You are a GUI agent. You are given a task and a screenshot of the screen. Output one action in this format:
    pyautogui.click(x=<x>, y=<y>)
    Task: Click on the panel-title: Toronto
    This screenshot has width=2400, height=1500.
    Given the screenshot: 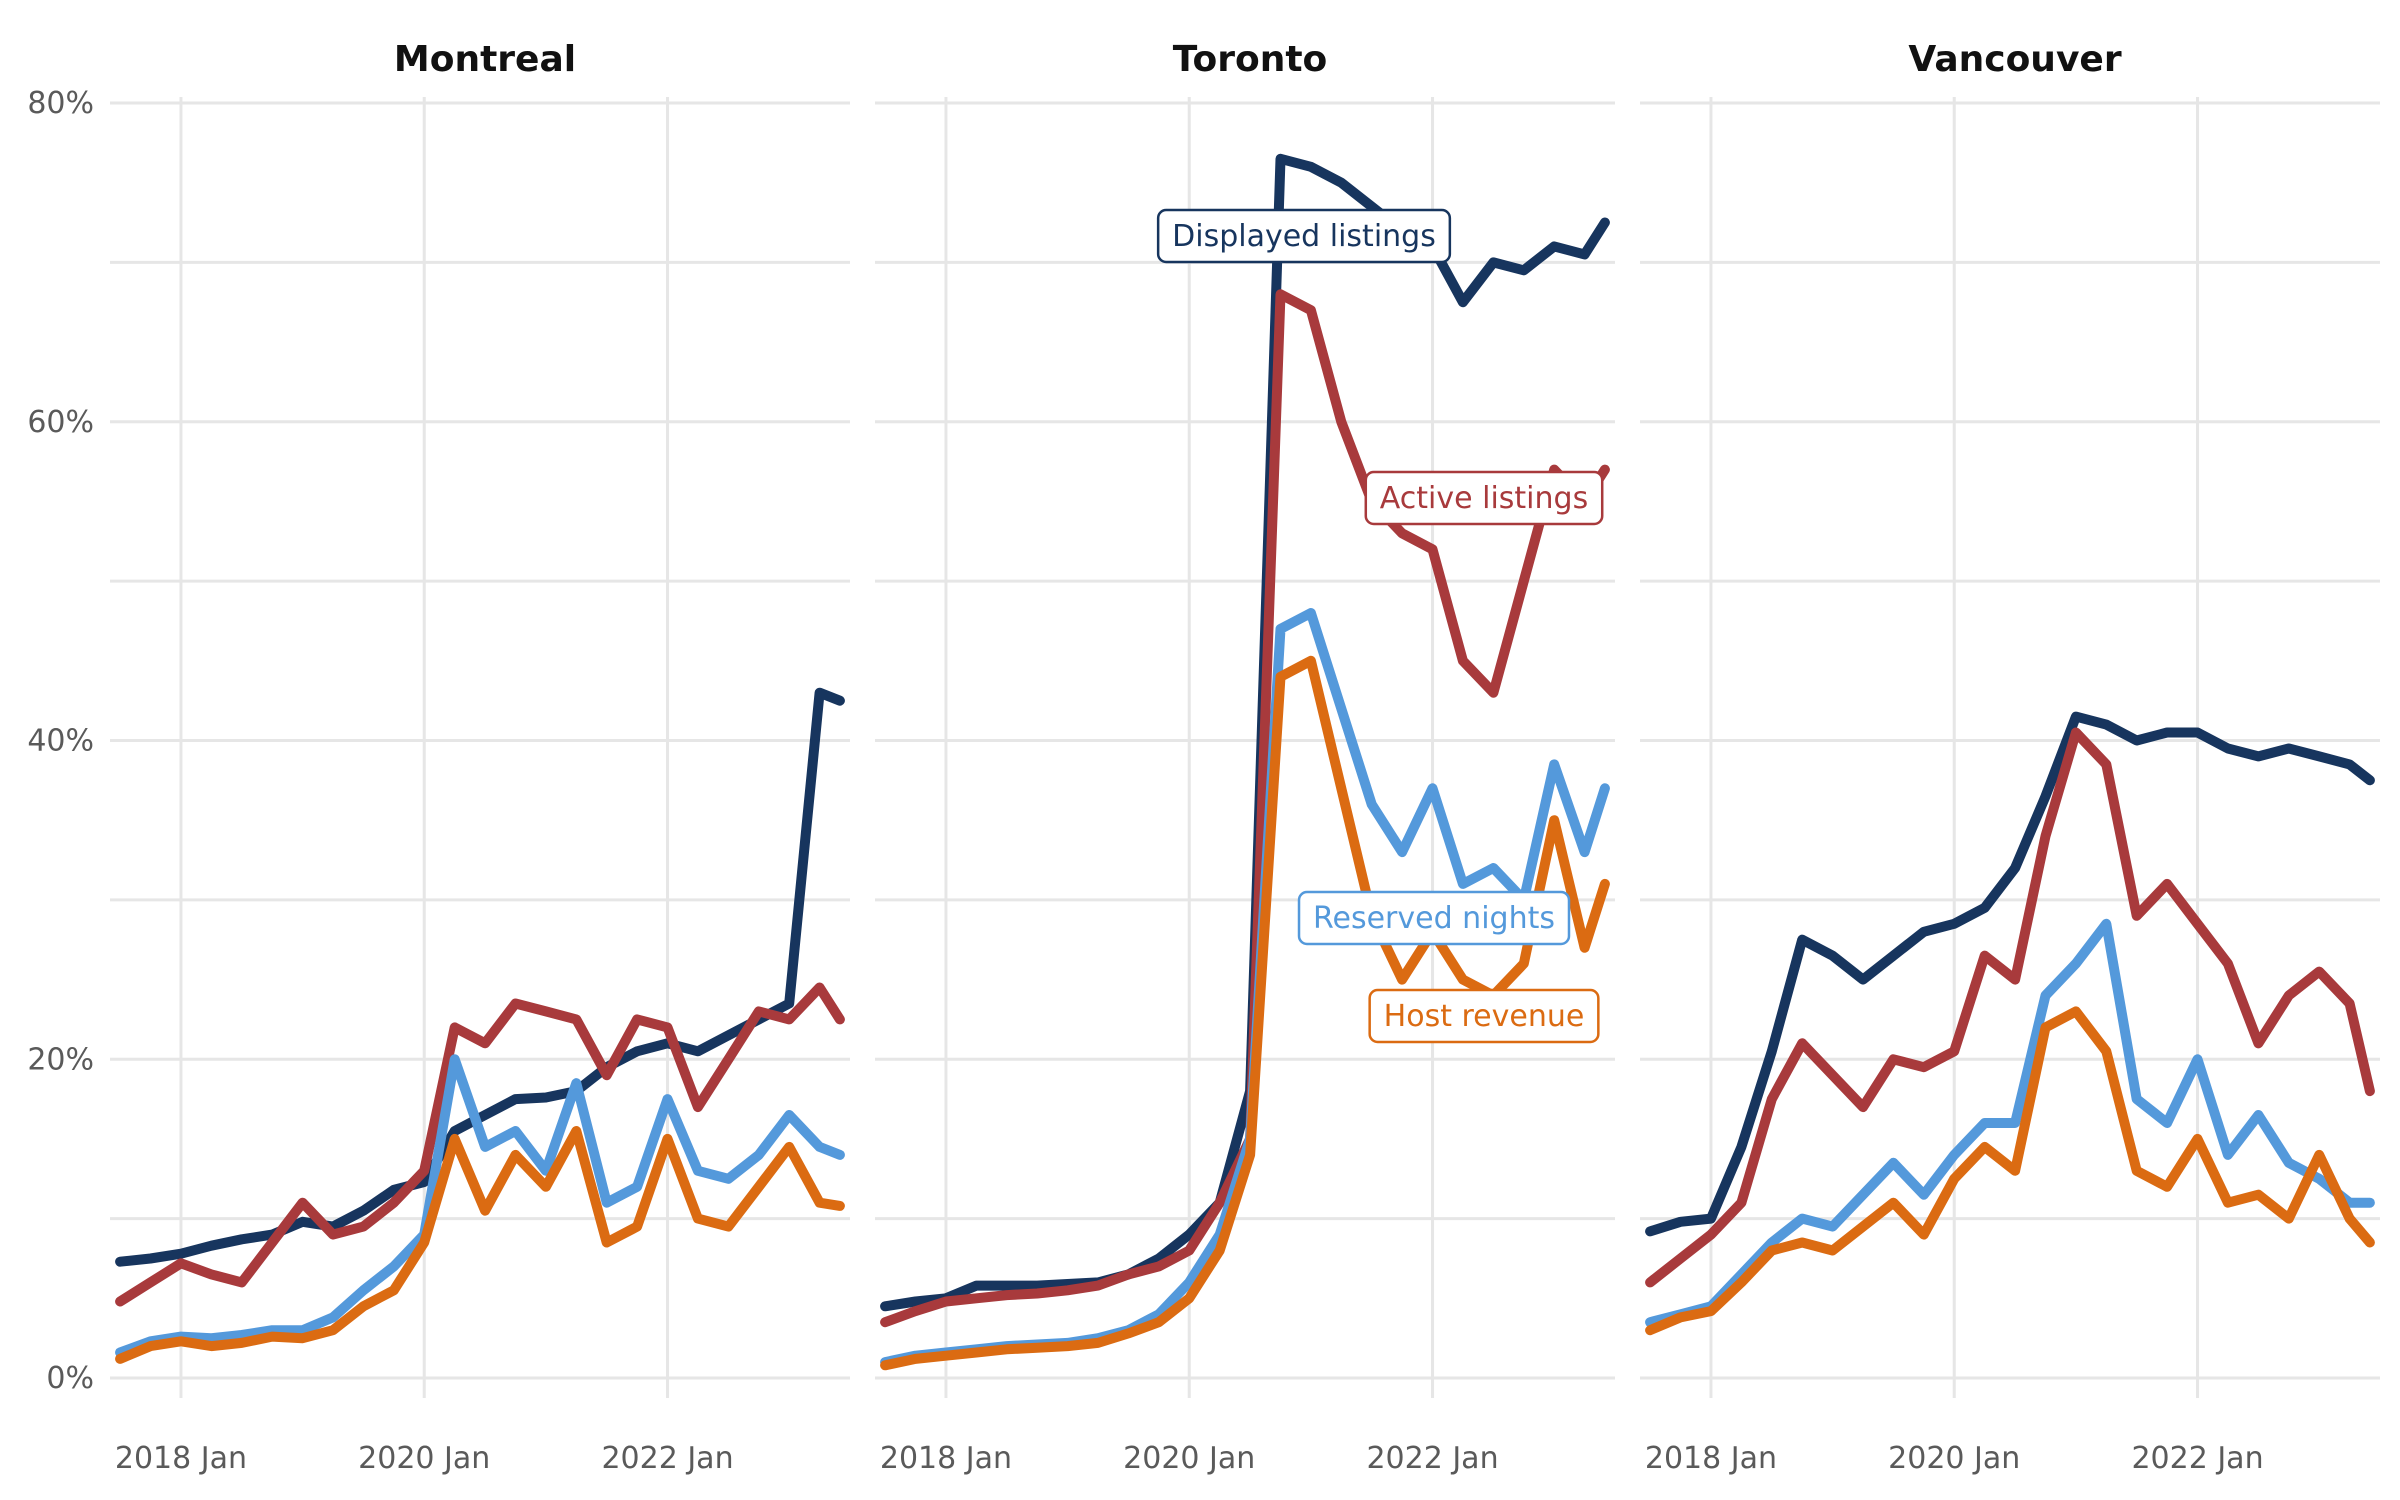 What is the action you would take?
    pyautogui.click(x=1250, y=59)
    